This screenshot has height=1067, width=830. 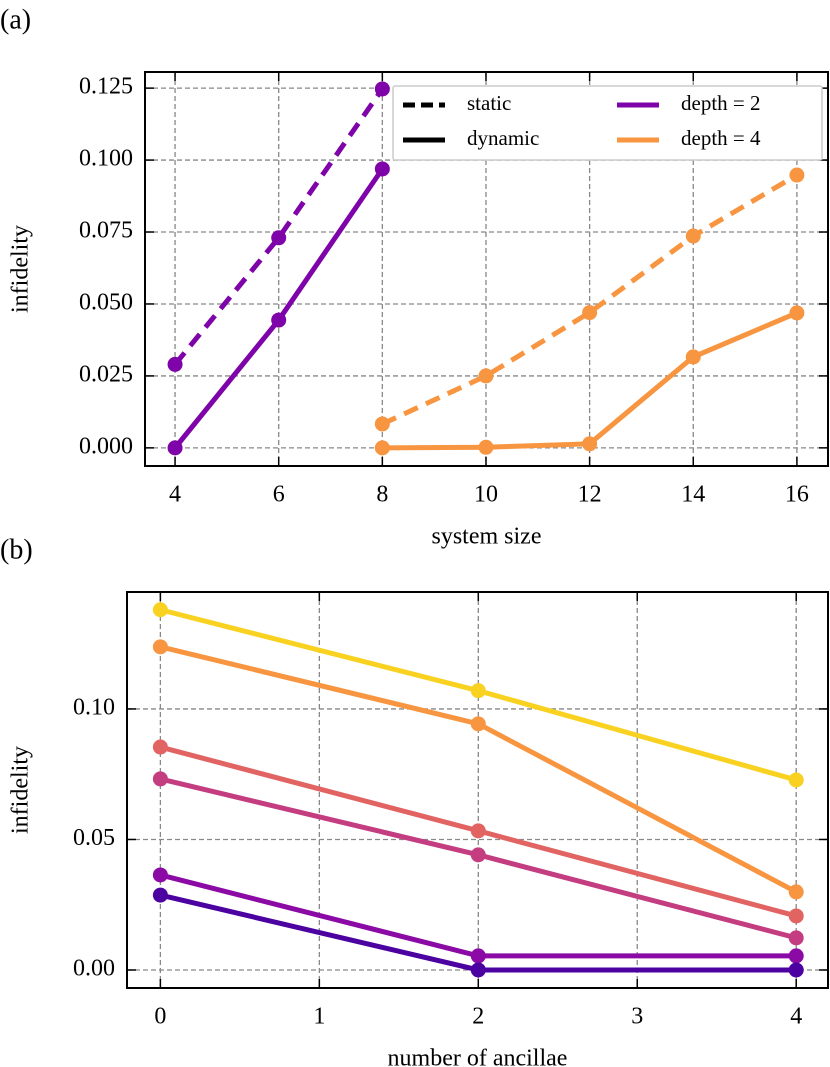 I want to click on legend-label: depth = 2, so click(x=721, y=103).